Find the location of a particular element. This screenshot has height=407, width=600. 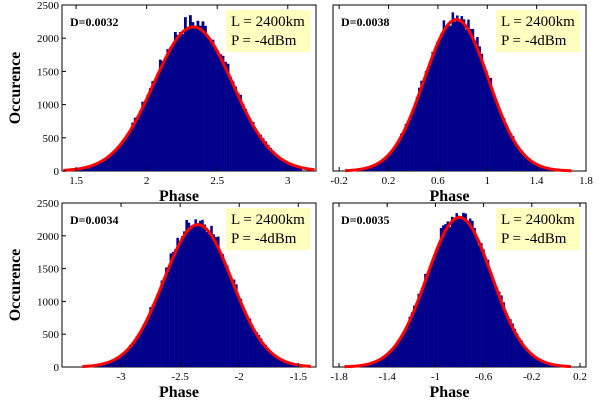

x-tick-label: -1.8 is located at coordinates (339, 377).